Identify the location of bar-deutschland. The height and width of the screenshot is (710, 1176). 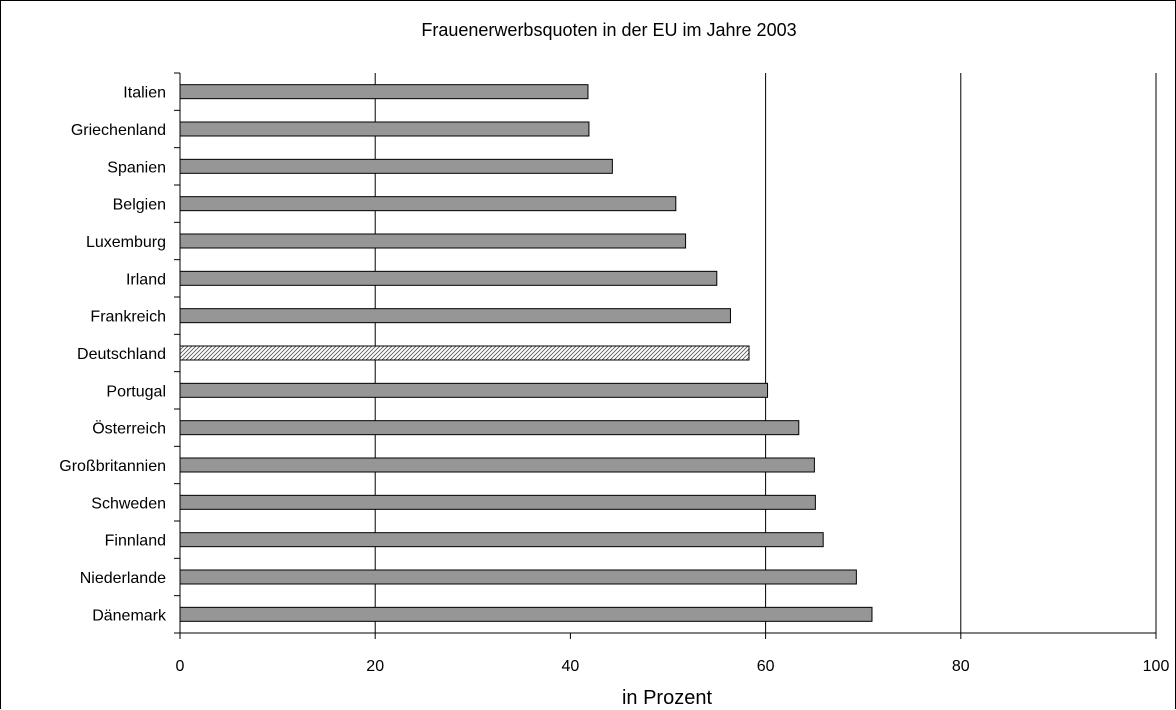
(464, 353).